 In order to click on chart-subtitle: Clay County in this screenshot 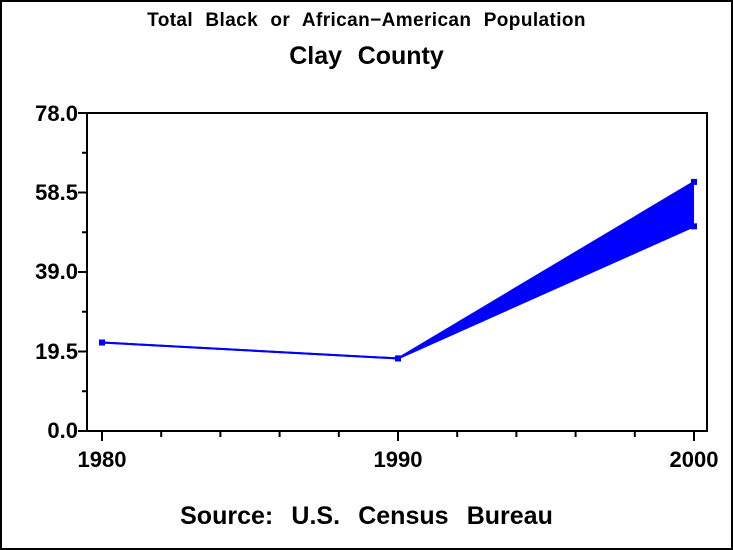, I will do `click(366, 56)`.